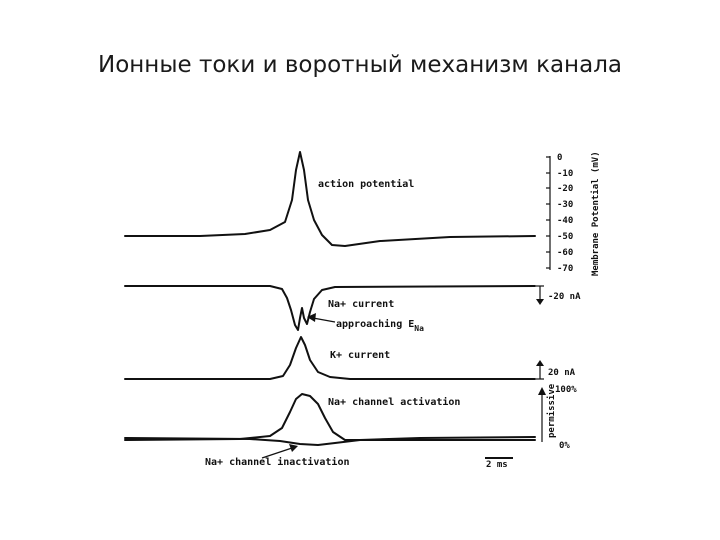 The height and width of the screenshot is (540, 720). What do you see at coordinates (360, 355) in the screenshot?
I see `k-current-label: K+ current` at bounding box center [360, 355].